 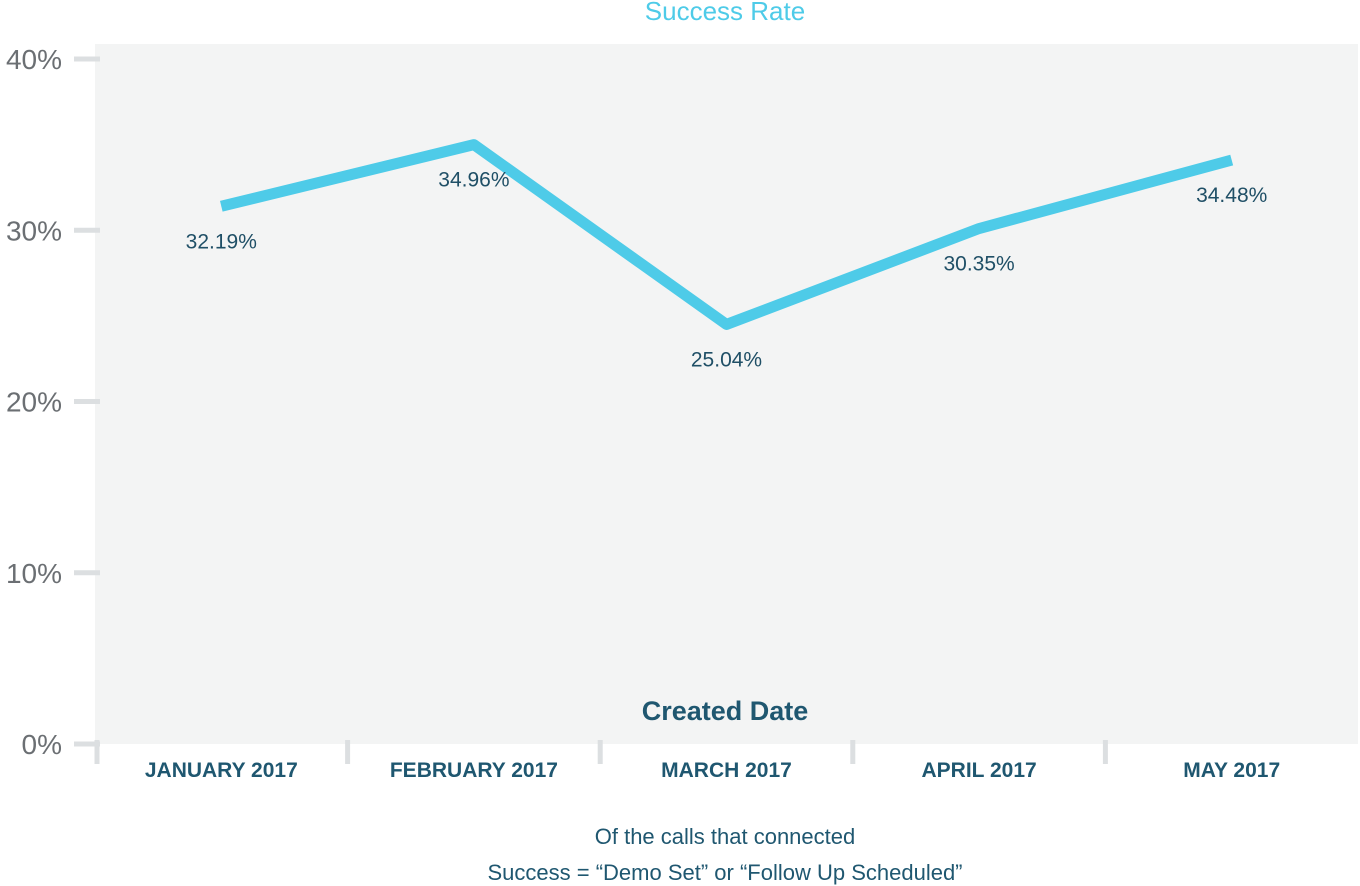 I want to click on y-tick-label: 30%, so click(x=34, y=230).